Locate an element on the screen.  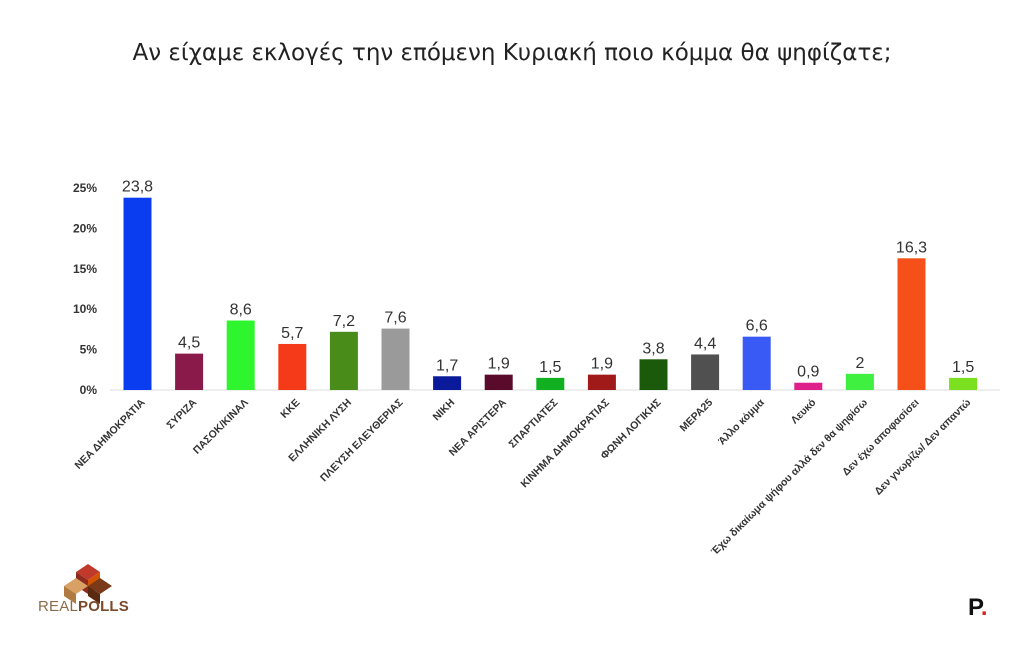
x-tick-label: ΣΠΑΡΤΙΑΤΕΣ is located at coordinates (534, 424).